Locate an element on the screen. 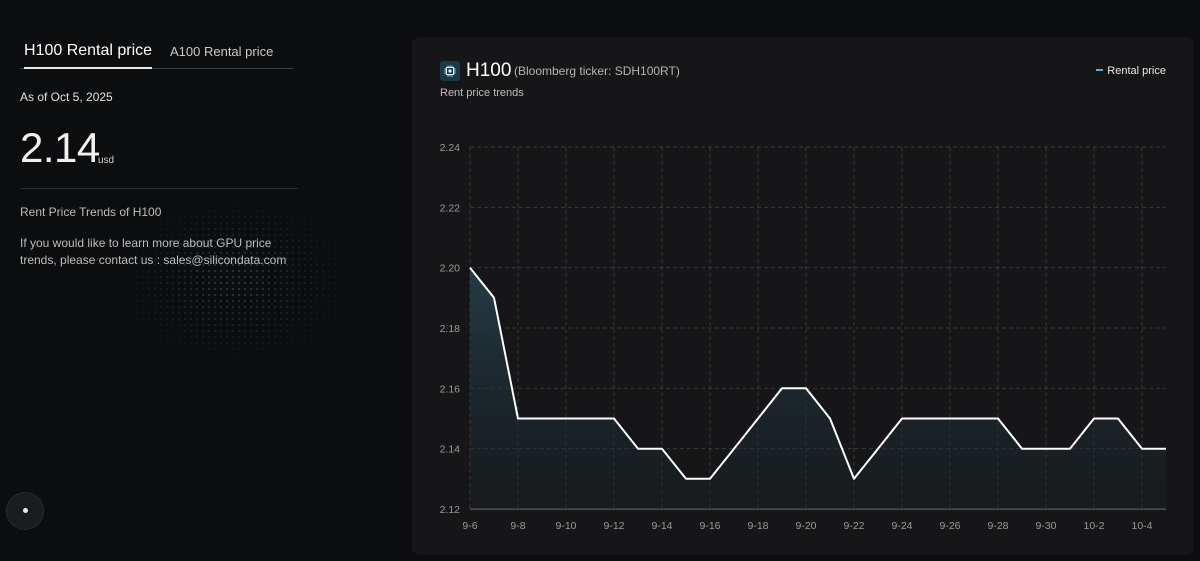 This screenshot has height=561, width=1200. tab-bar: H100 Rental price A100 Rental price is located at coordinates (157, 55).